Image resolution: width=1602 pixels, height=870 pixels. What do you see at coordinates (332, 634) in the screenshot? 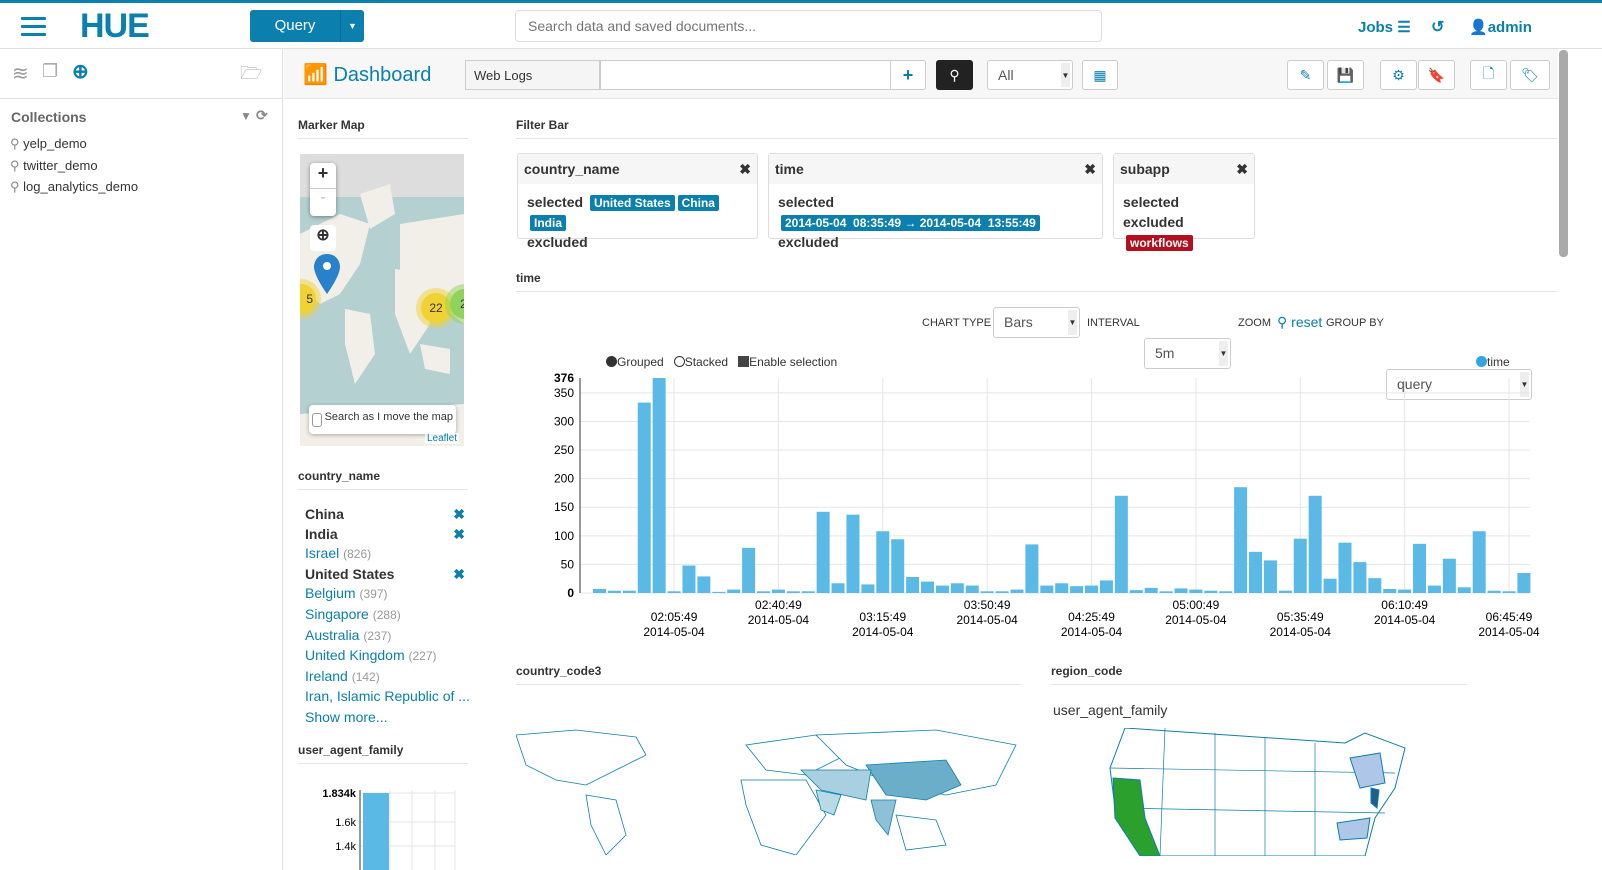
I see `facet-label: Australia` at bounding box center [332, 634].